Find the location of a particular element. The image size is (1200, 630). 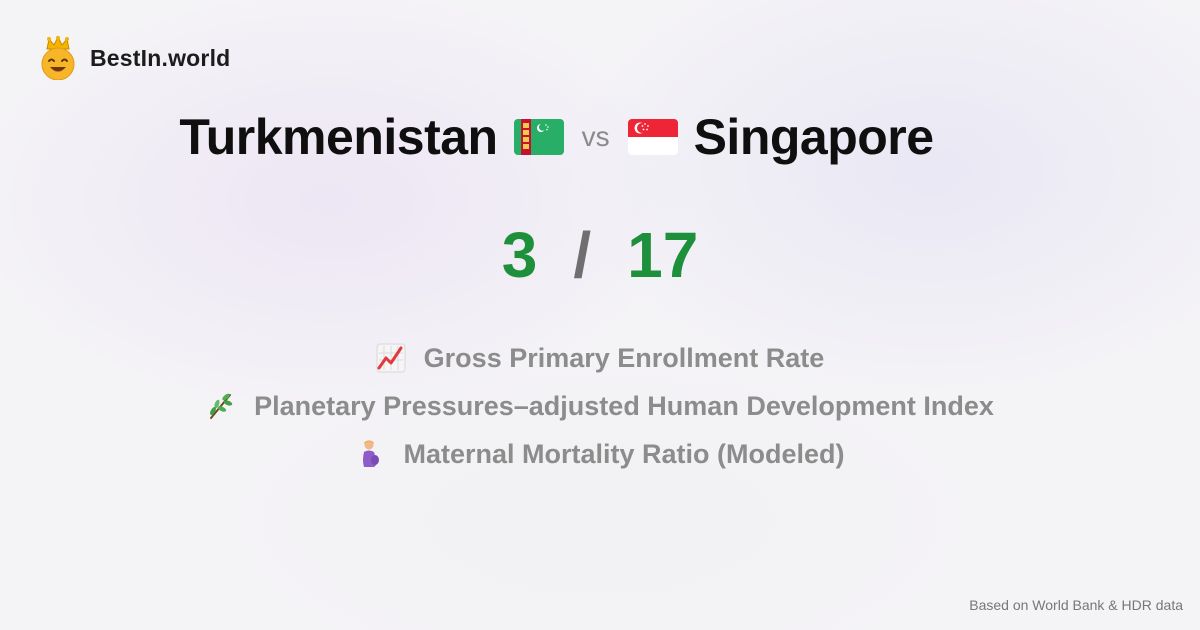

singapore-flag-icon is located at coordinates (652, 137).